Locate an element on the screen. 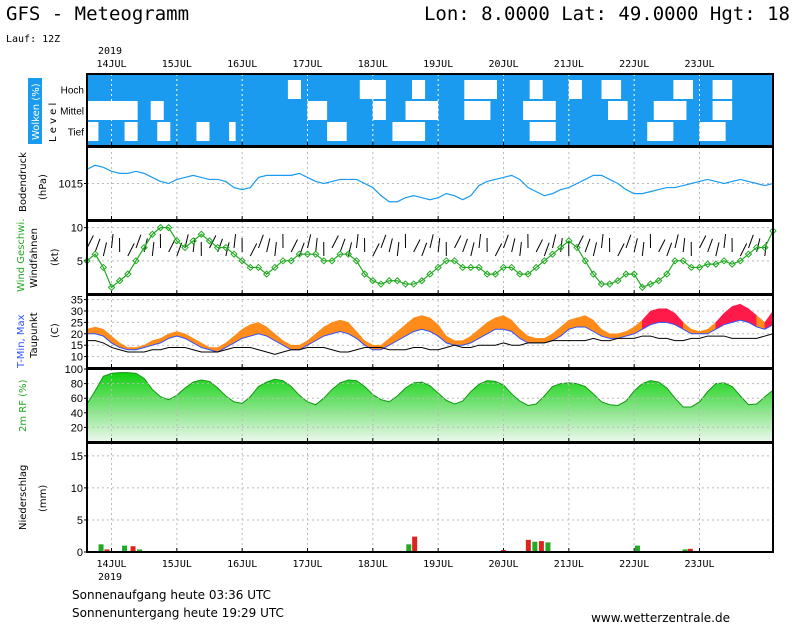  wind-ylabel2: Windfahnen is located at coordinates (34, 258).